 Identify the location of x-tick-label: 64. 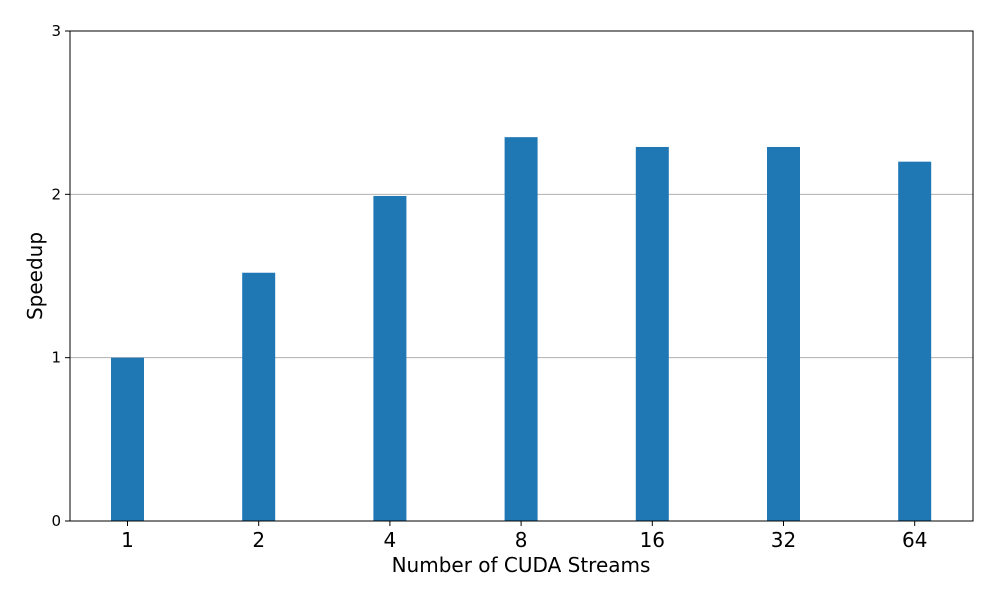
(914, 540).